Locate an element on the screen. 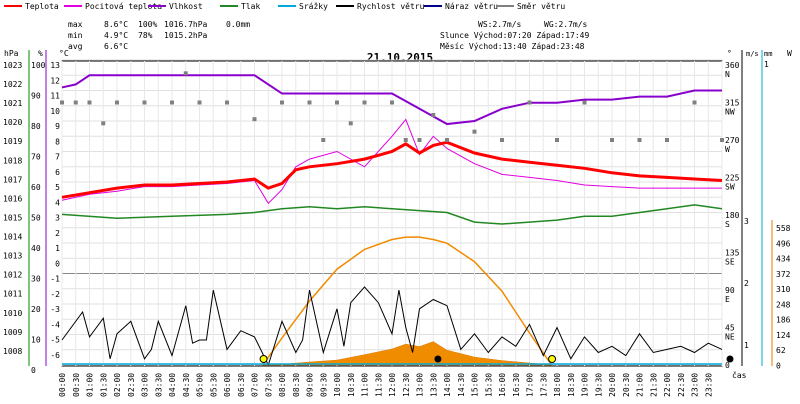 Image resolution: width=800 pixels, height=404 pixels. wm2-tick: 434 is located at coordinates (783, 259).